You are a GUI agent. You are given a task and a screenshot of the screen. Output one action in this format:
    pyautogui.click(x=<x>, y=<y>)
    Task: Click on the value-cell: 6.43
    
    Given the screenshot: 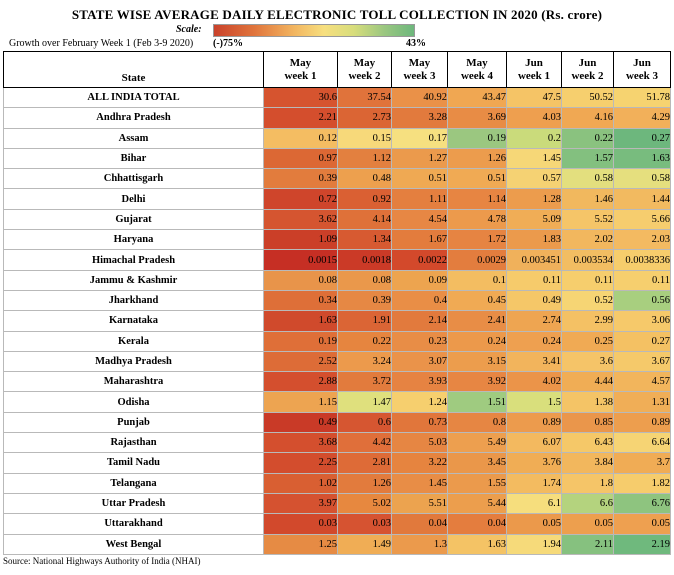 What is the action you would take?
    pyautogui.click(x=587, y=443)
    